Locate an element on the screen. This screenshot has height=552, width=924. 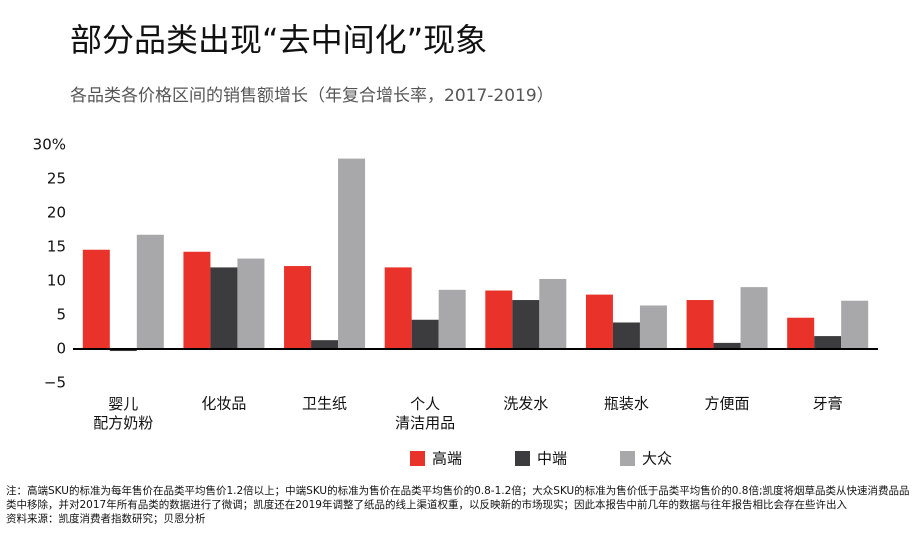
x-tick-label: 婴儿配方奶粉 is located at coordinates (123, 413).